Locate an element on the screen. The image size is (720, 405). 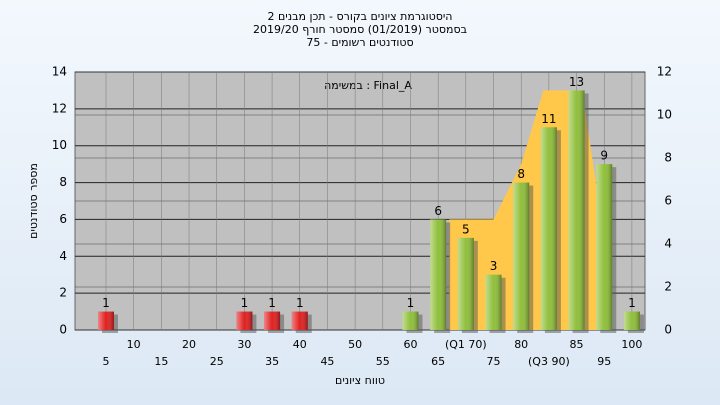
y-tick-label: 6 is located at coordinates (63, 219).